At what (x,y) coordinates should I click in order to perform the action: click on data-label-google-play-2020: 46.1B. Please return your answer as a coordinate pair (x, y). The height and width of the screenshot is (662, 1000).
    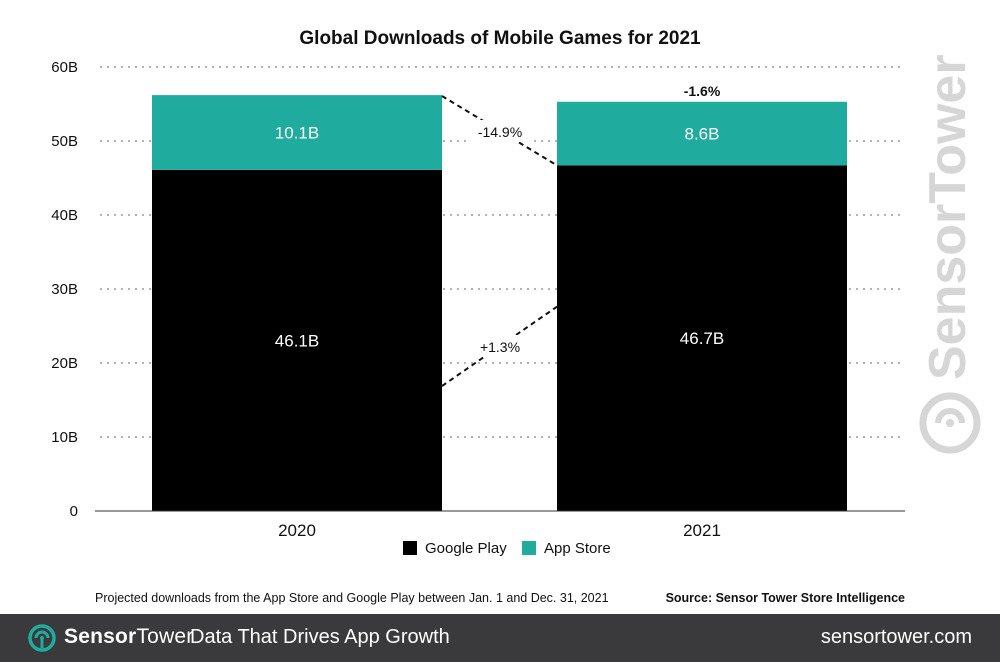
    Looking at the image, I should click on (297, 340).